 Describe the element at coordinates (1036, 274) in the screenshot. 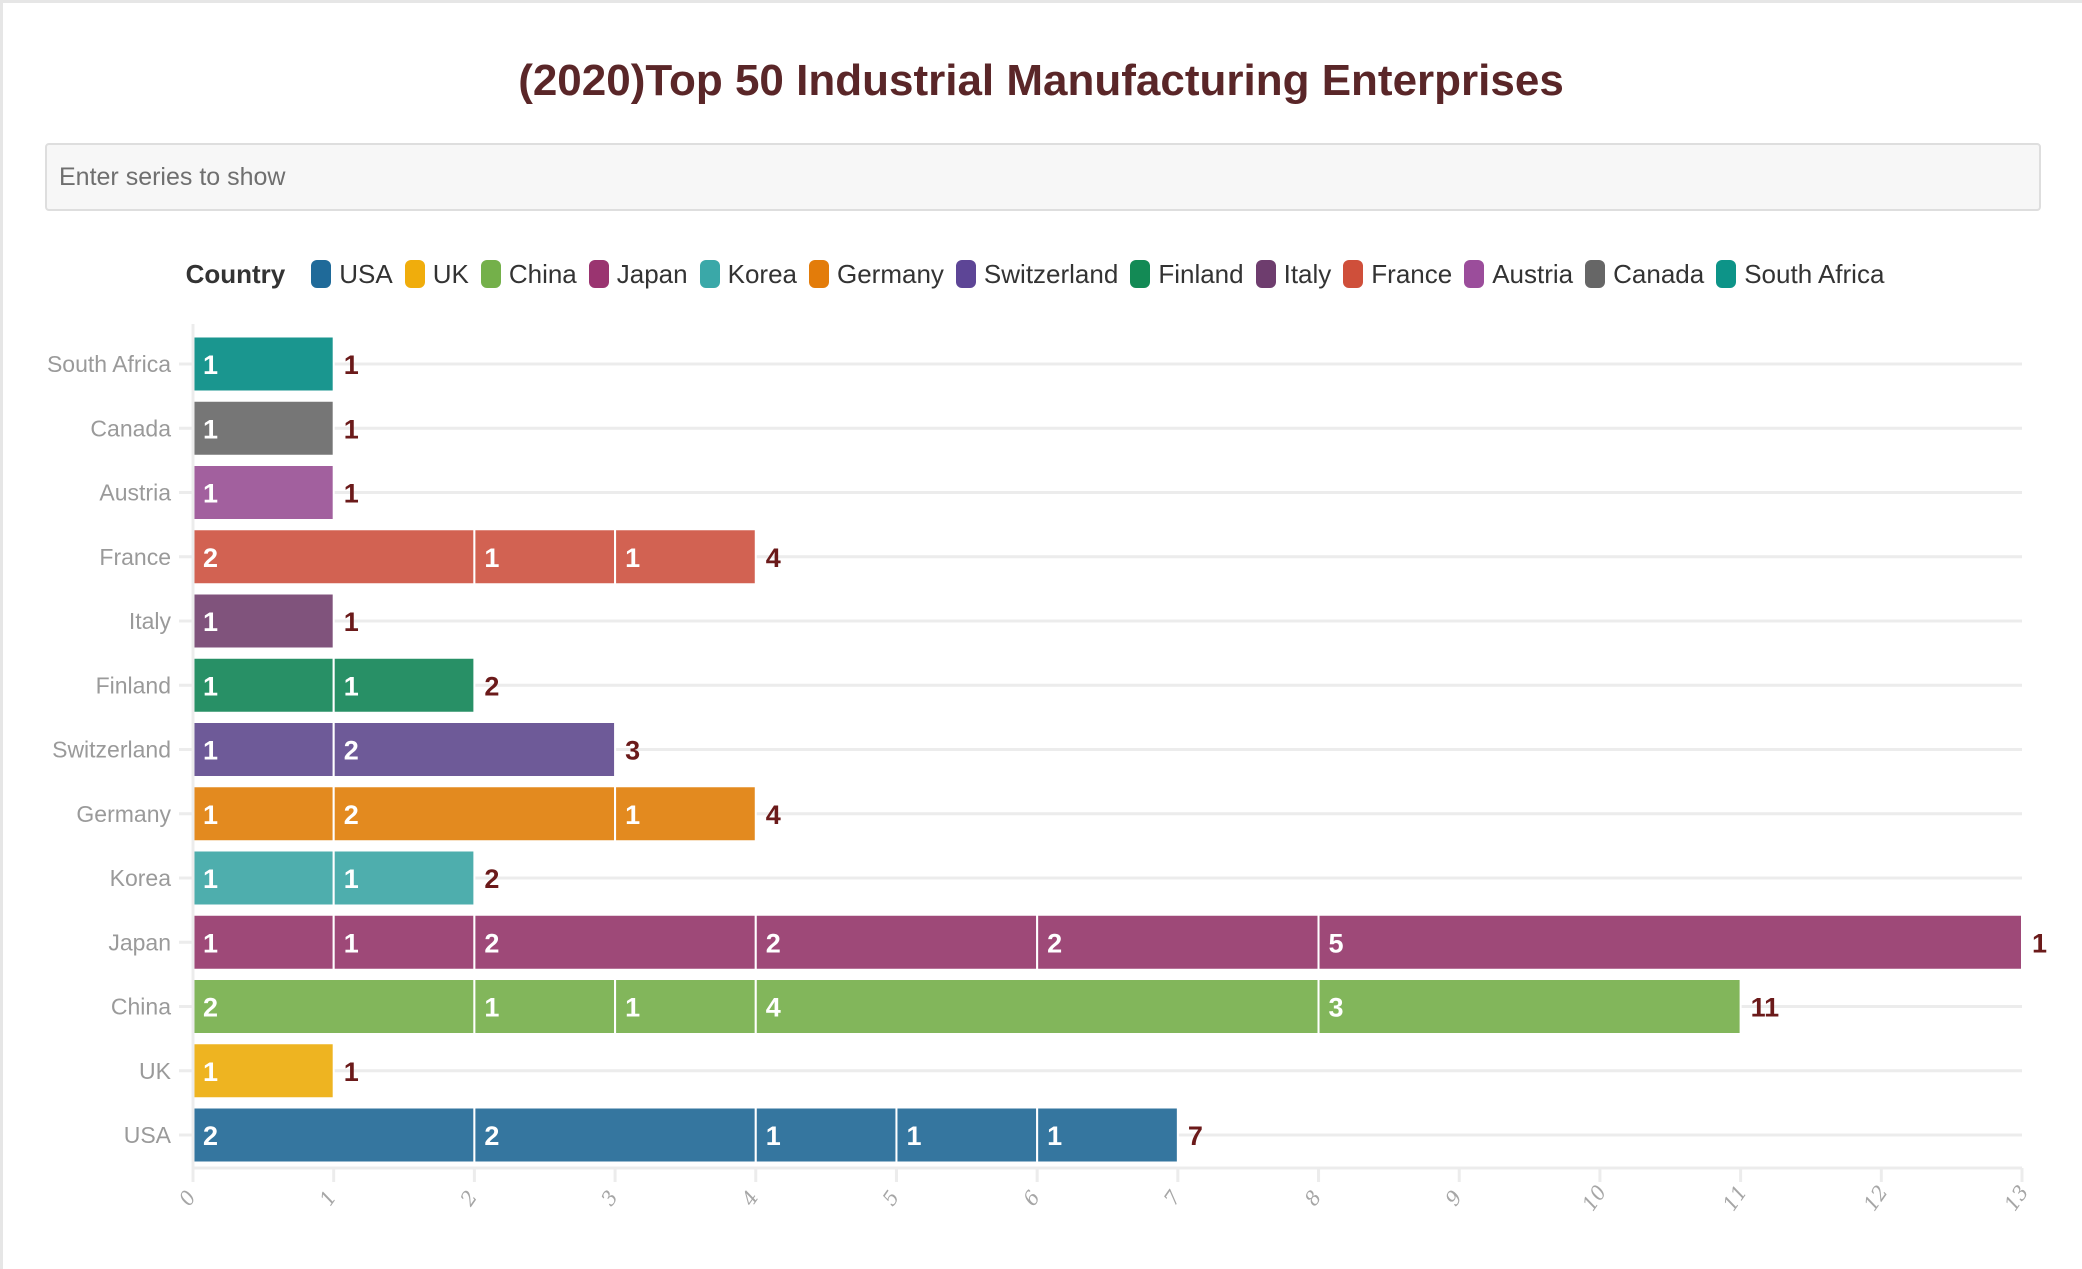

I see `legend-item-switzerland: Switzerland` at that location.